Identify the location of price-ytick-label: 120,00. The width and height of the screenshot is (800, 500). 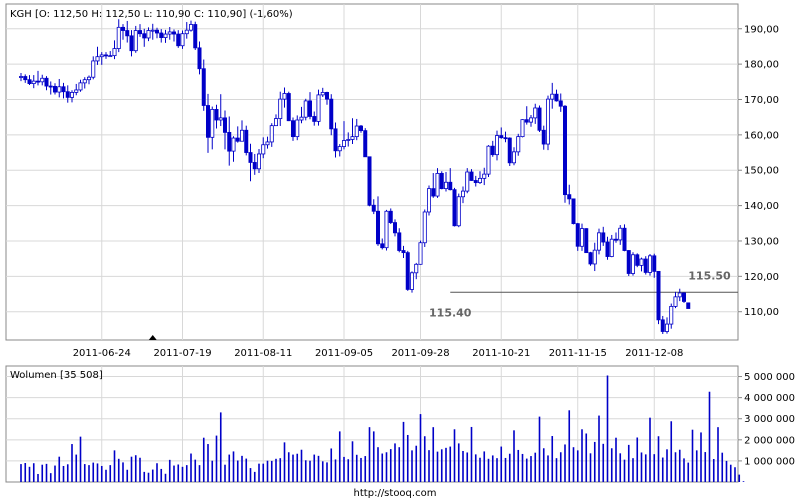
(761, 277).